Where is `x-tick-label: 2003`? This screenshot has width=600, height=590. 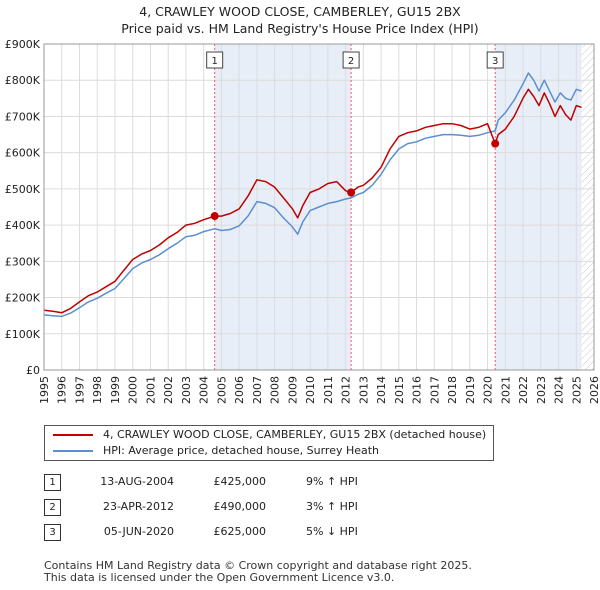 x-tick-label: 2003 is located at coordinates (186, 390).